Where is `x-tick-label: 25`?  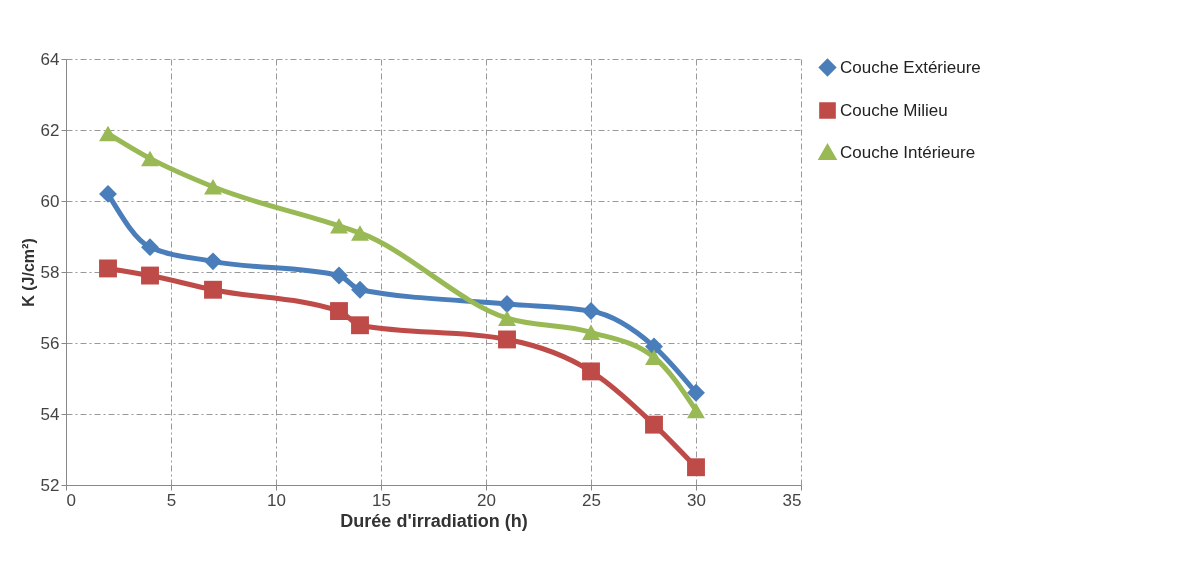 x-tick-label: 25 is located at coordinates (591, 500).